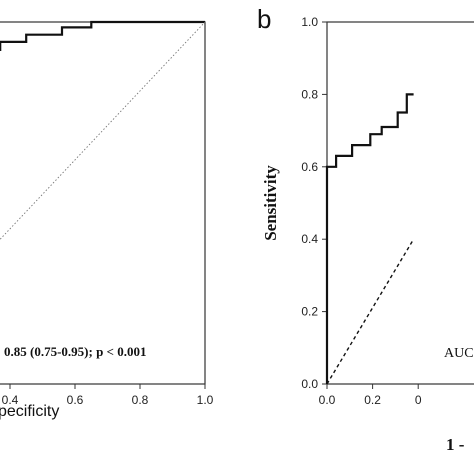 Image resolution: width=474 pixels, height=474 pixels. What do you see at coordinates (102, 35) in the screenshot?
I see `panel-a-roc-curve` at bounding box center [102, 35].